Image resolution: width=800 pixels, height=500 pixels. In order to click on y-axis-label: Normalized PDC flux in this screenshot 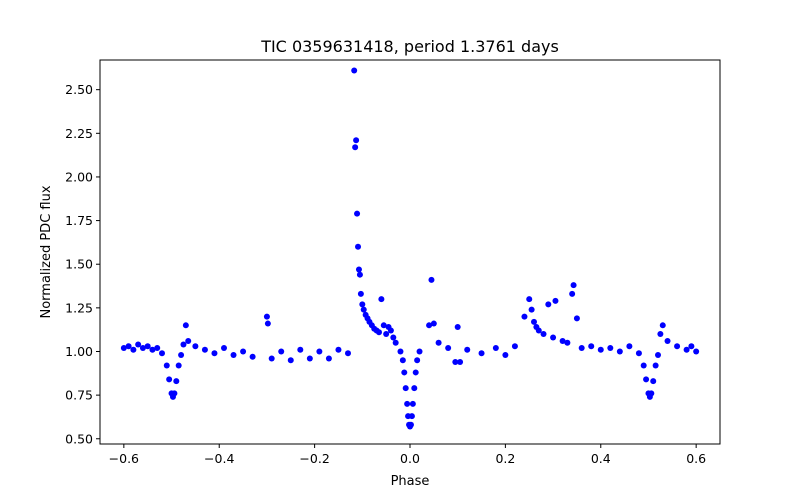, I will do `click(46, 251)`.